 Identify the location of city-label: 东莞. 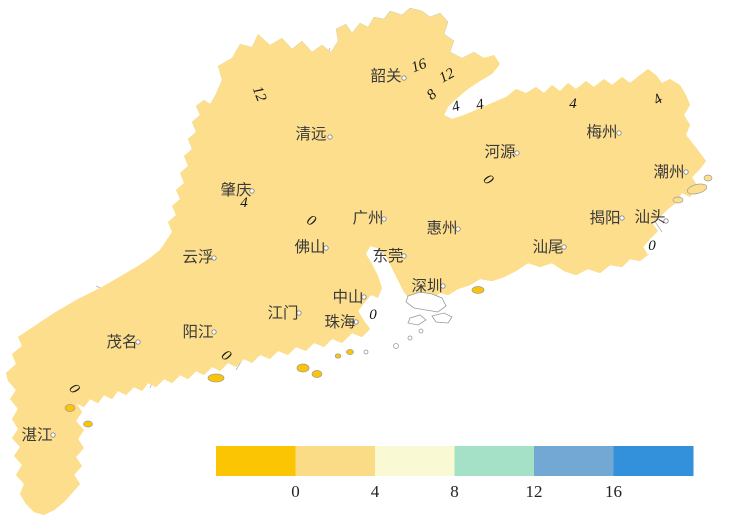
(387, 256).